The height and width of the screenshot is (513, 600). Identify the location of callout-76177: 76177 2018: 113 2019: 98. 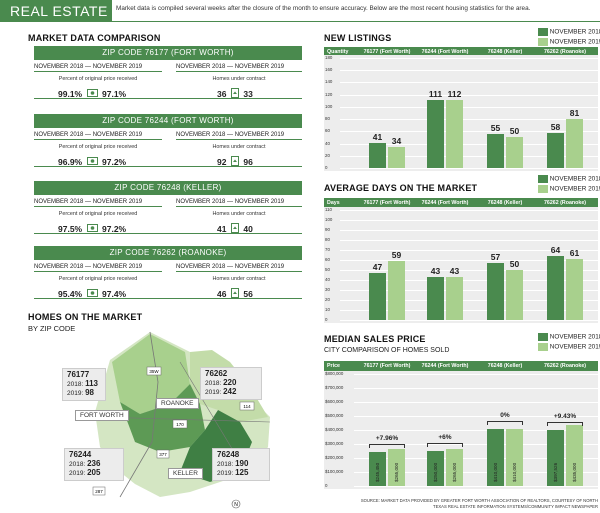
(84, 384).